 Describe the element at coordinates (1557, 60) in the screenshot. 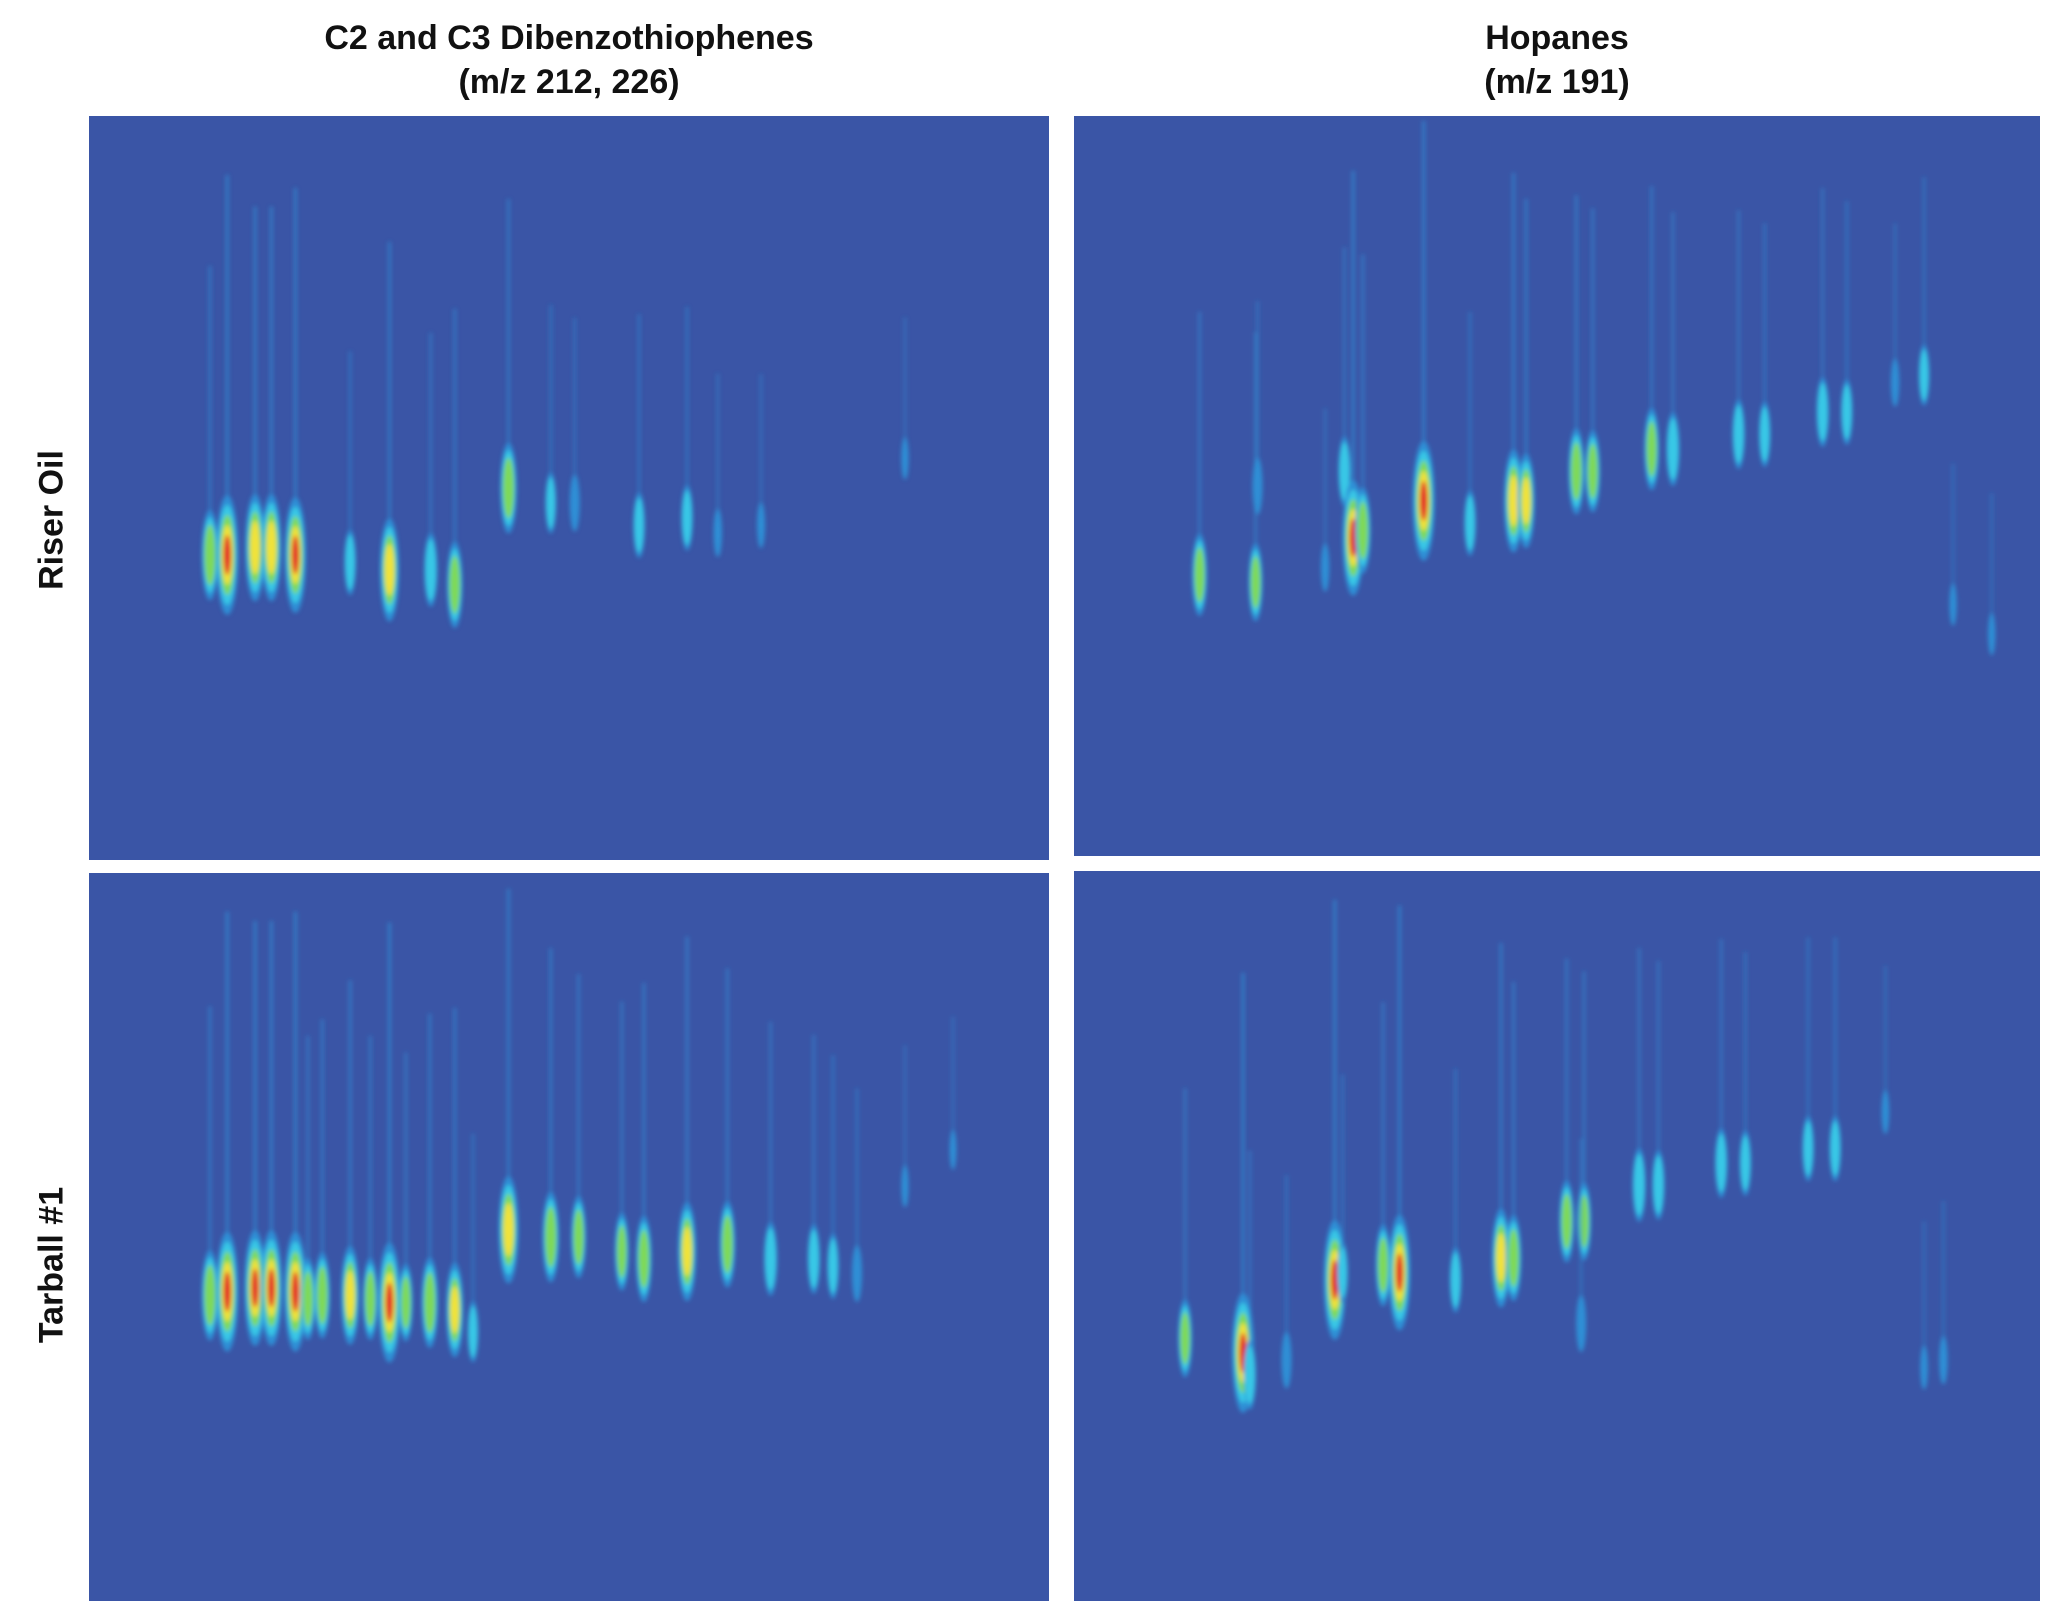

I see `column-title-hopanes: Hopanes (m/z 191)` at that location.